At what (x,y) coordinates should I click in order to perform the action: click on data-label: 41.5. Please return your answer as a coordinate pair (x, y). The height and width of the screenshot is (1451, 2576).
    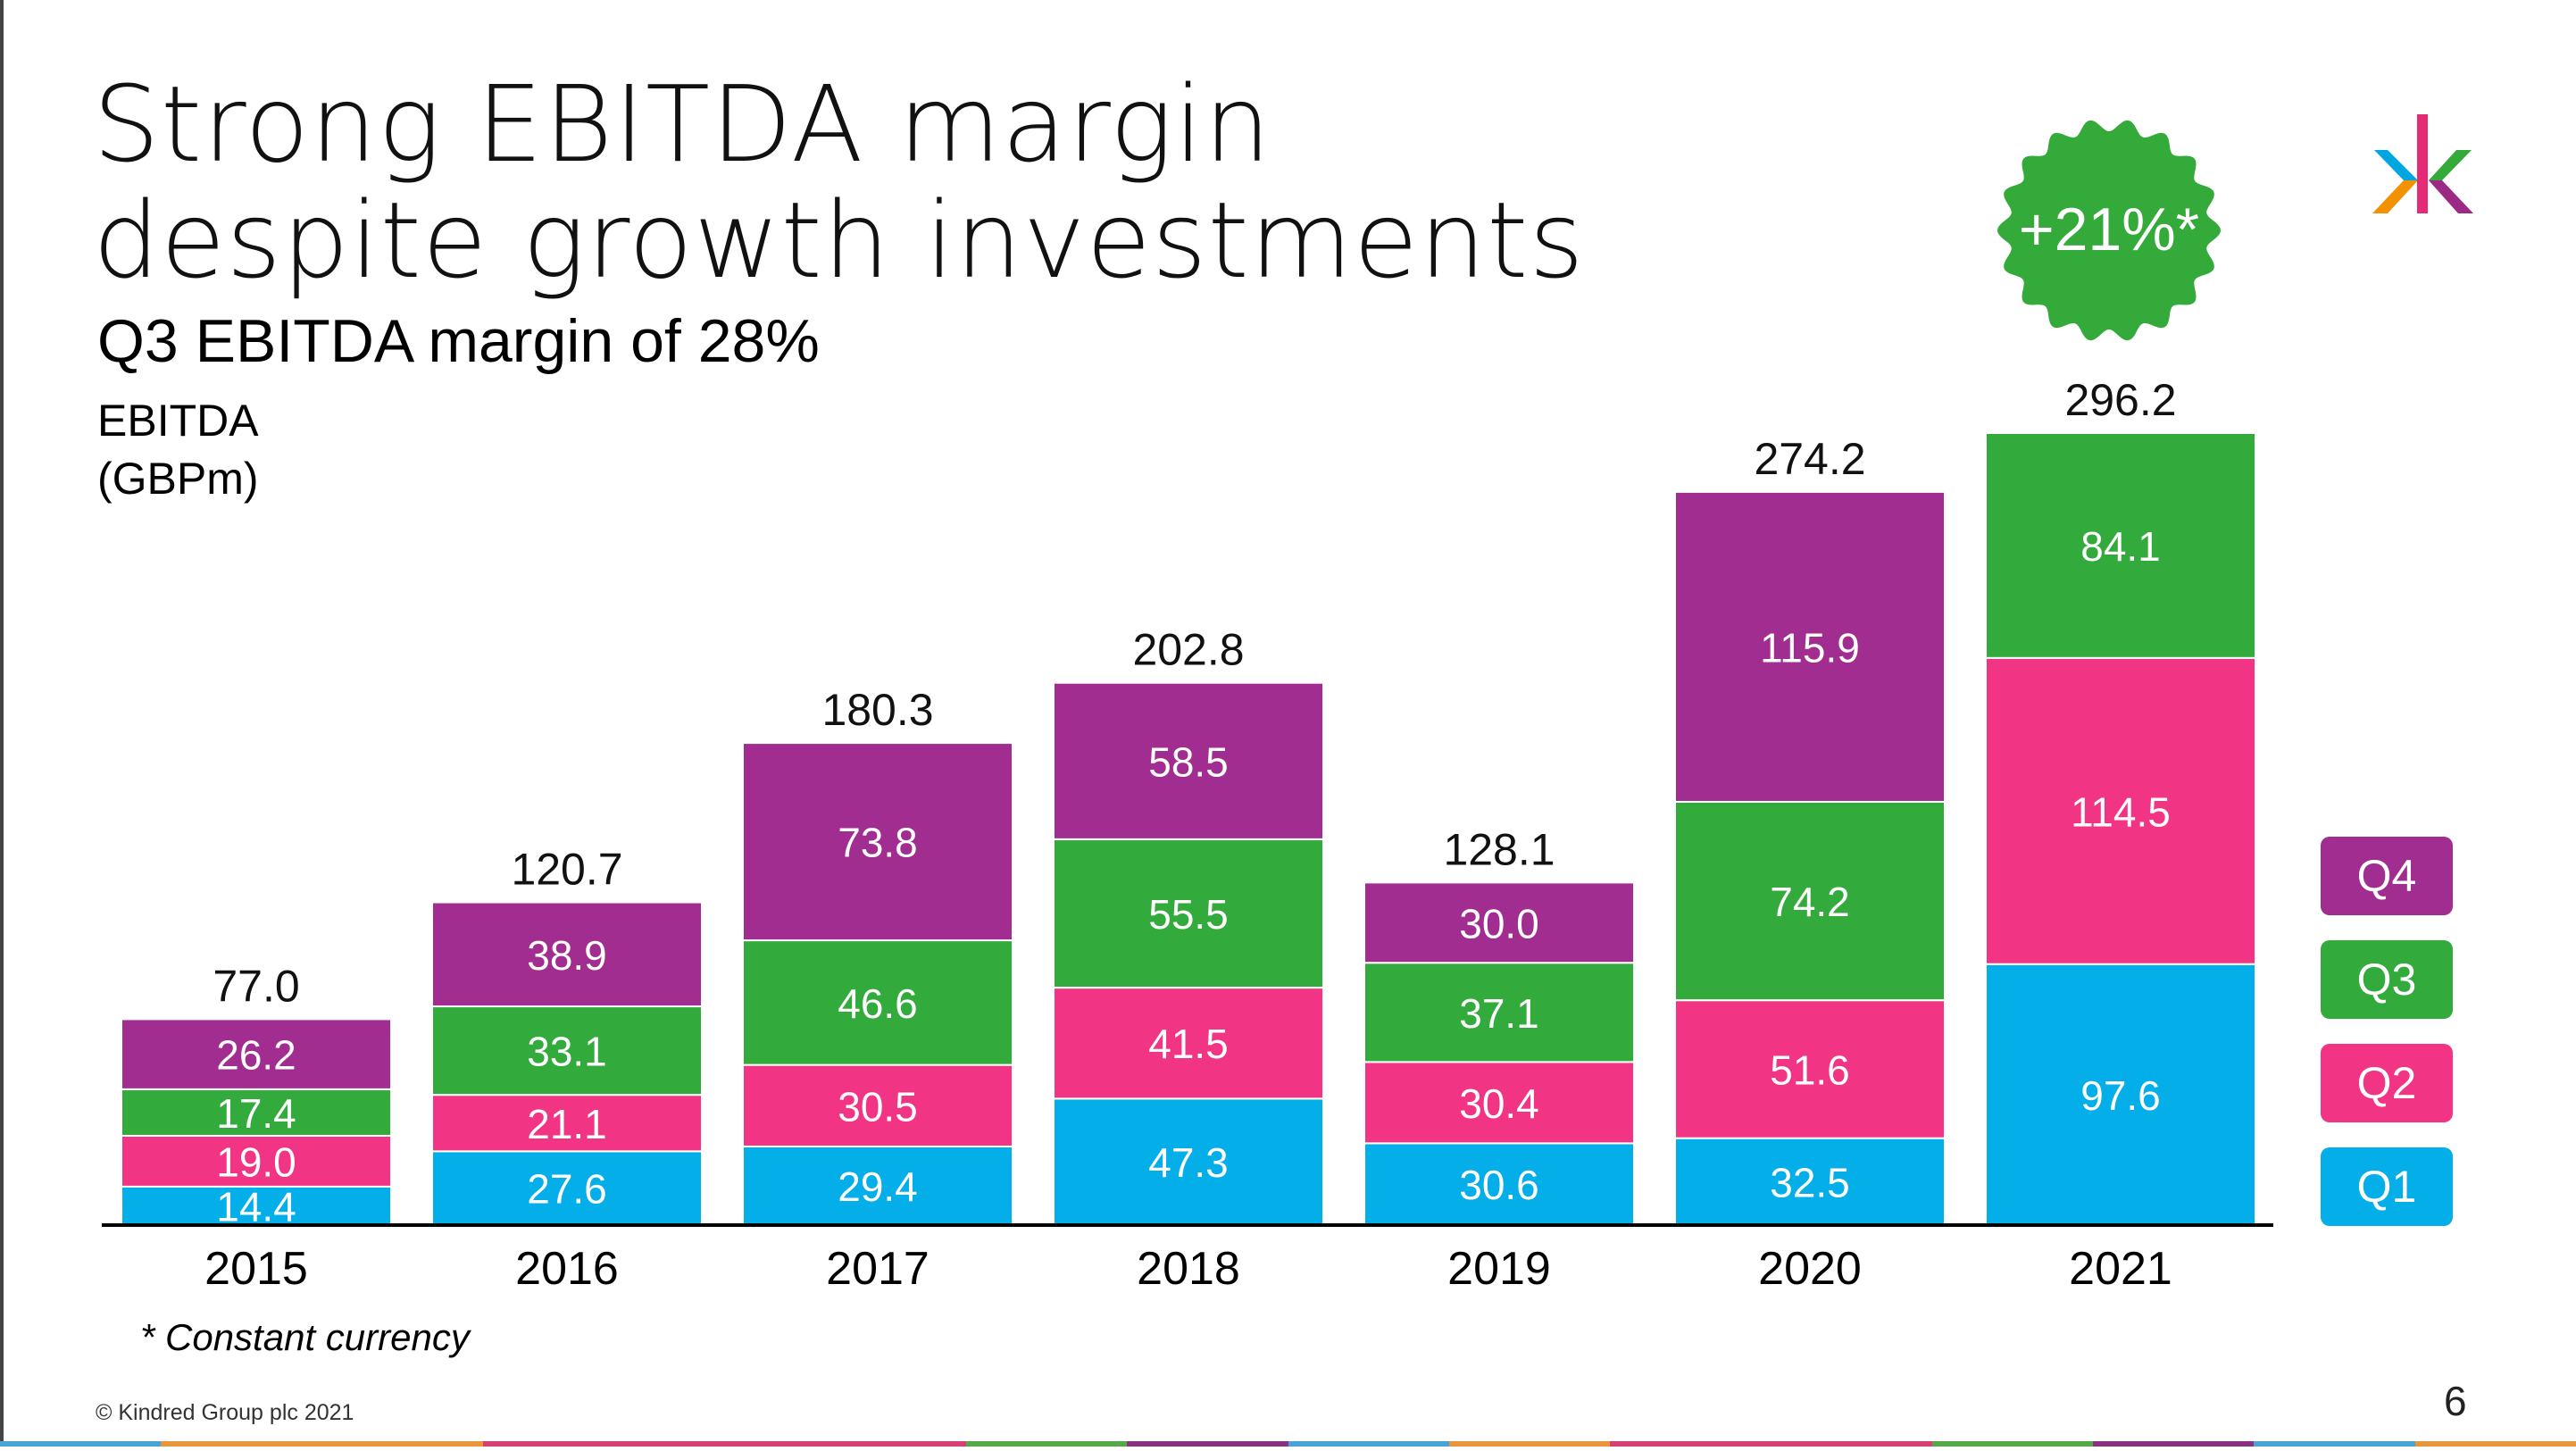
    Looking at the image, I should click on (1188, 1044).